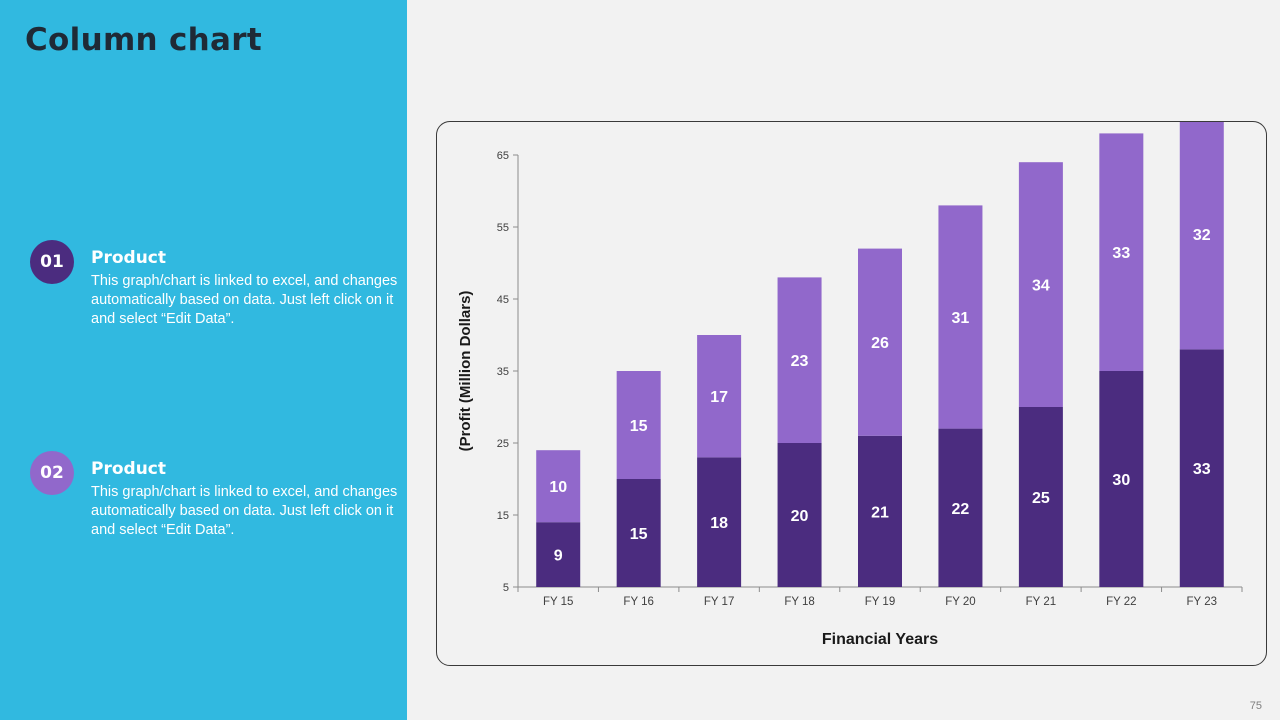  I want to click on x-tick-label: FY 22, so click(1121, 602).